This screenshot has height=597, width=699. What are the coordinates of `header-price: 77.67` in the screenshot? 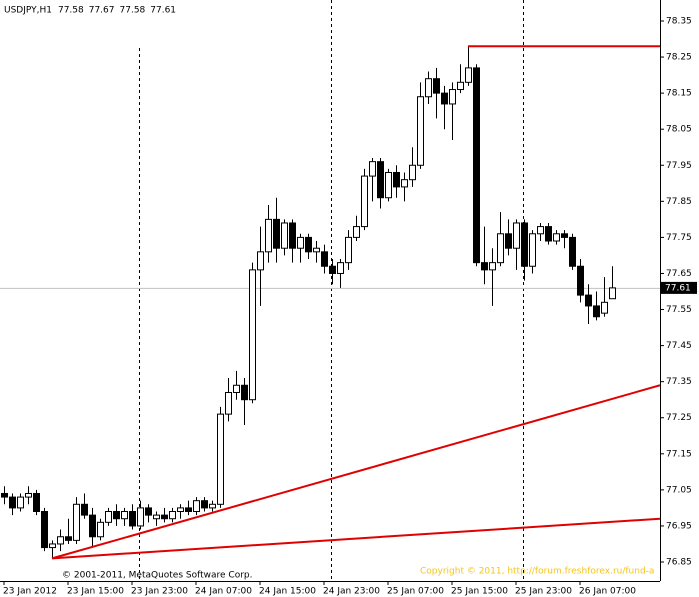 It's located at (102, 11).